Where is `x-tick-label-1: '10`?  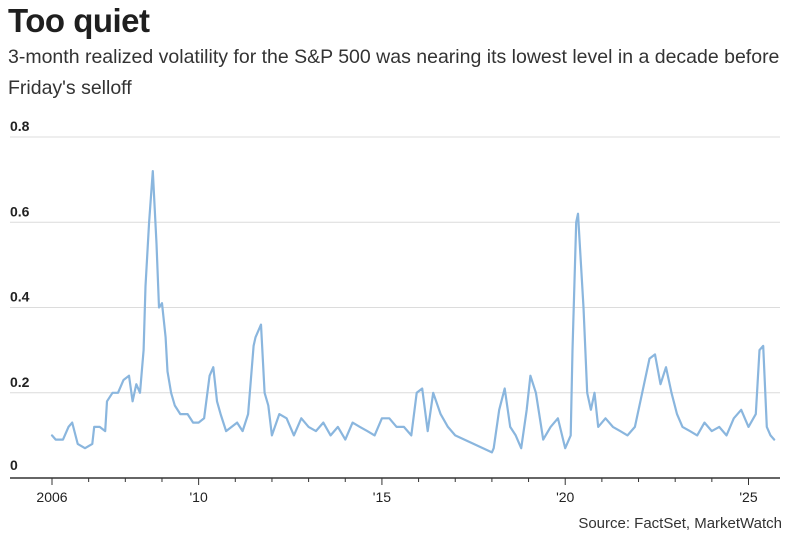
x-tick-label-1: '10 is located at coordinates (199, 497).